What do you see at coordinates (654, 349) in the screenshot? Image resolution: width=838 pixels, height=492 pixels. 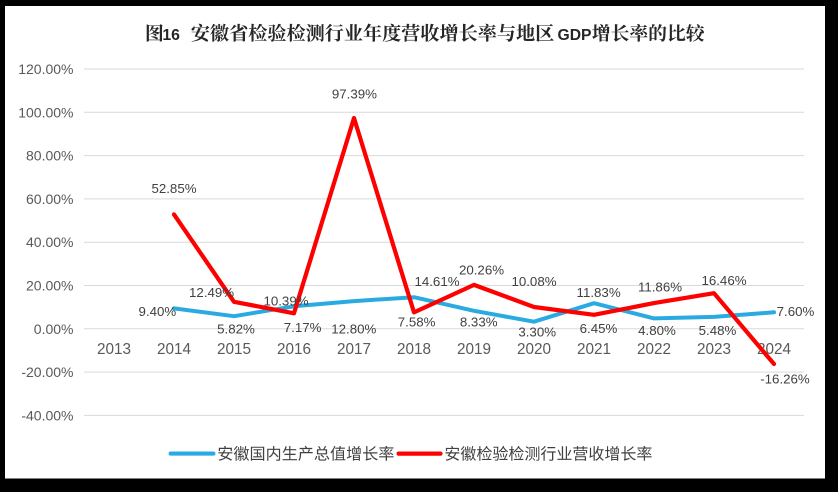 I see `svg-text: 2022` at bounding box center [654, 349].